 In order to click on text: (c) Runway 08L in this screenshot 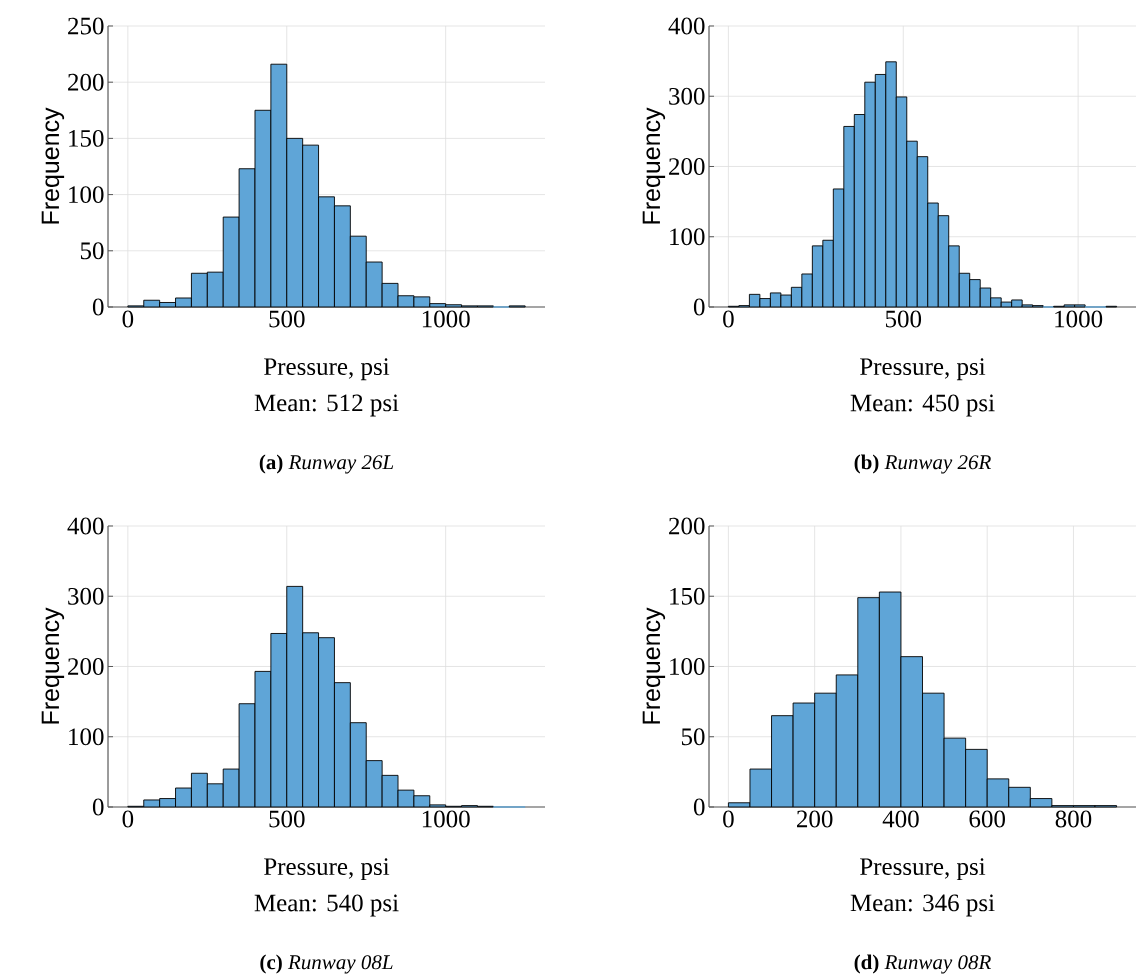, I will do `click(326, 964)`.